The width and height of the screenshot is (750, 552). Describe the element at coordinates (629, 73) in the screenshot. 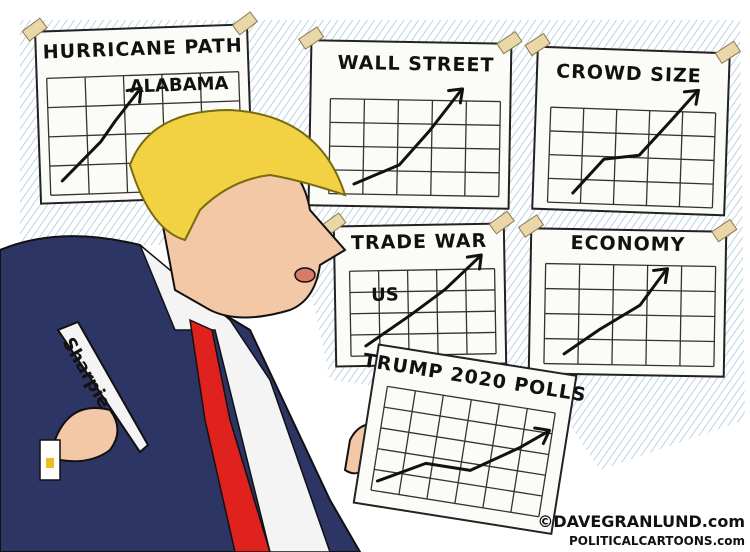

I see `panel-title: CROWD SIZE` at that location.